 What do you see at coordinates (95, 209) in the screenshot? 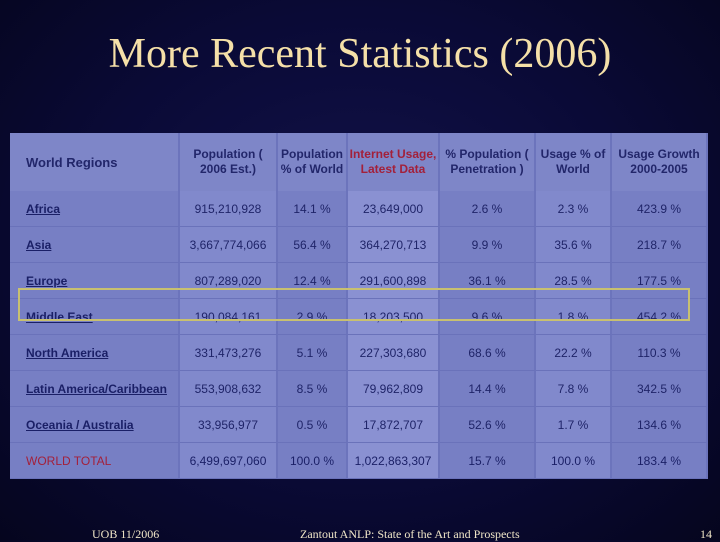
I see `region-link: Africa` at bounding box center [95, 209].